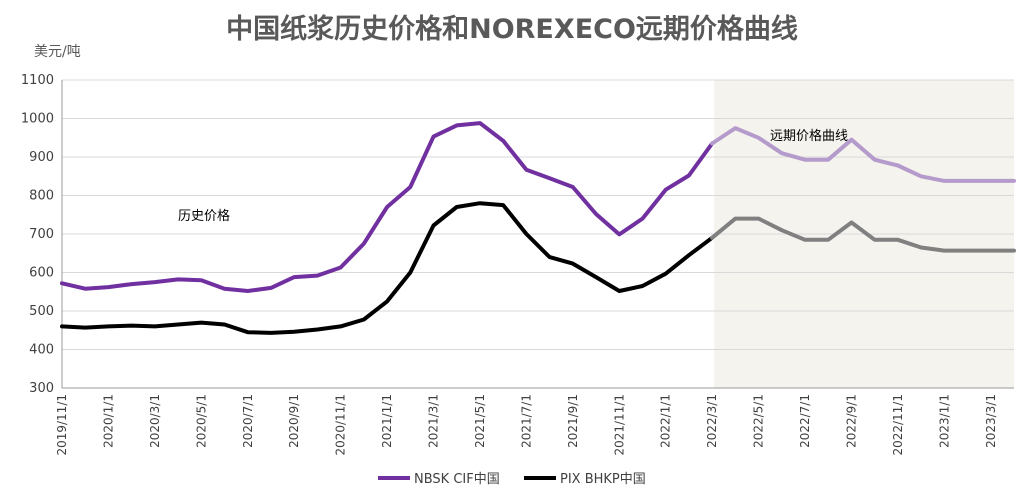  Describe the element at coordinates (294, 421) in the screenshot. I see `x-tick-label: 2020/9/1` at that location.